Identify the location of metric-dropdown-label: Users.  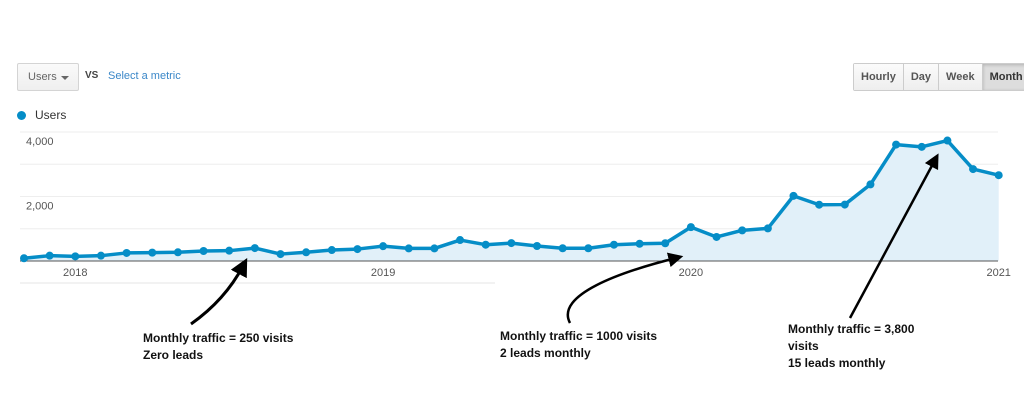
(42, 77).